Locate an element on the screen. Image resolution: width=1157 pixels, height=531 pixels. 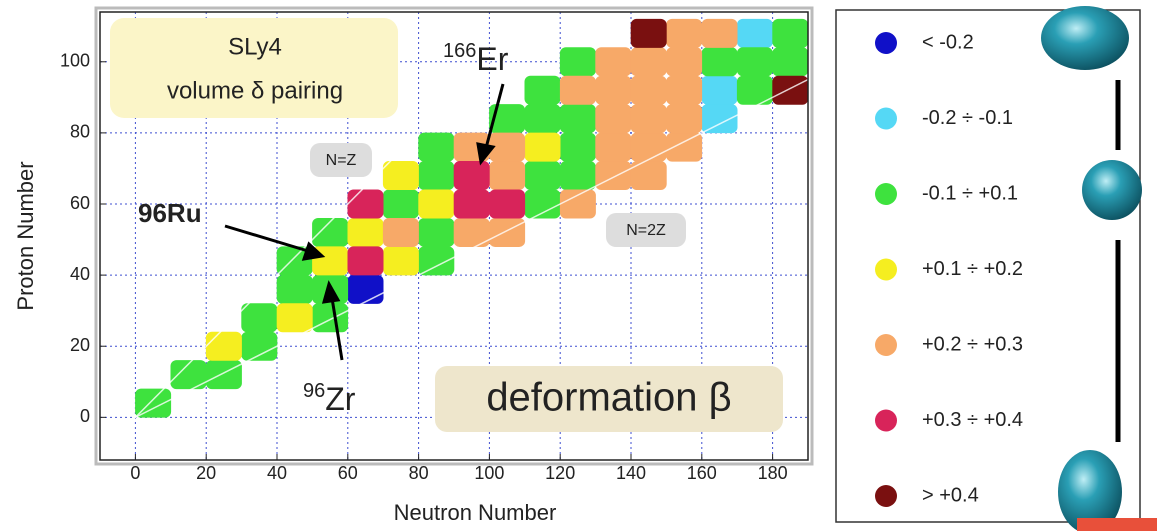
x-axis-label: Neutron Number is located at coordinates (475, 512).